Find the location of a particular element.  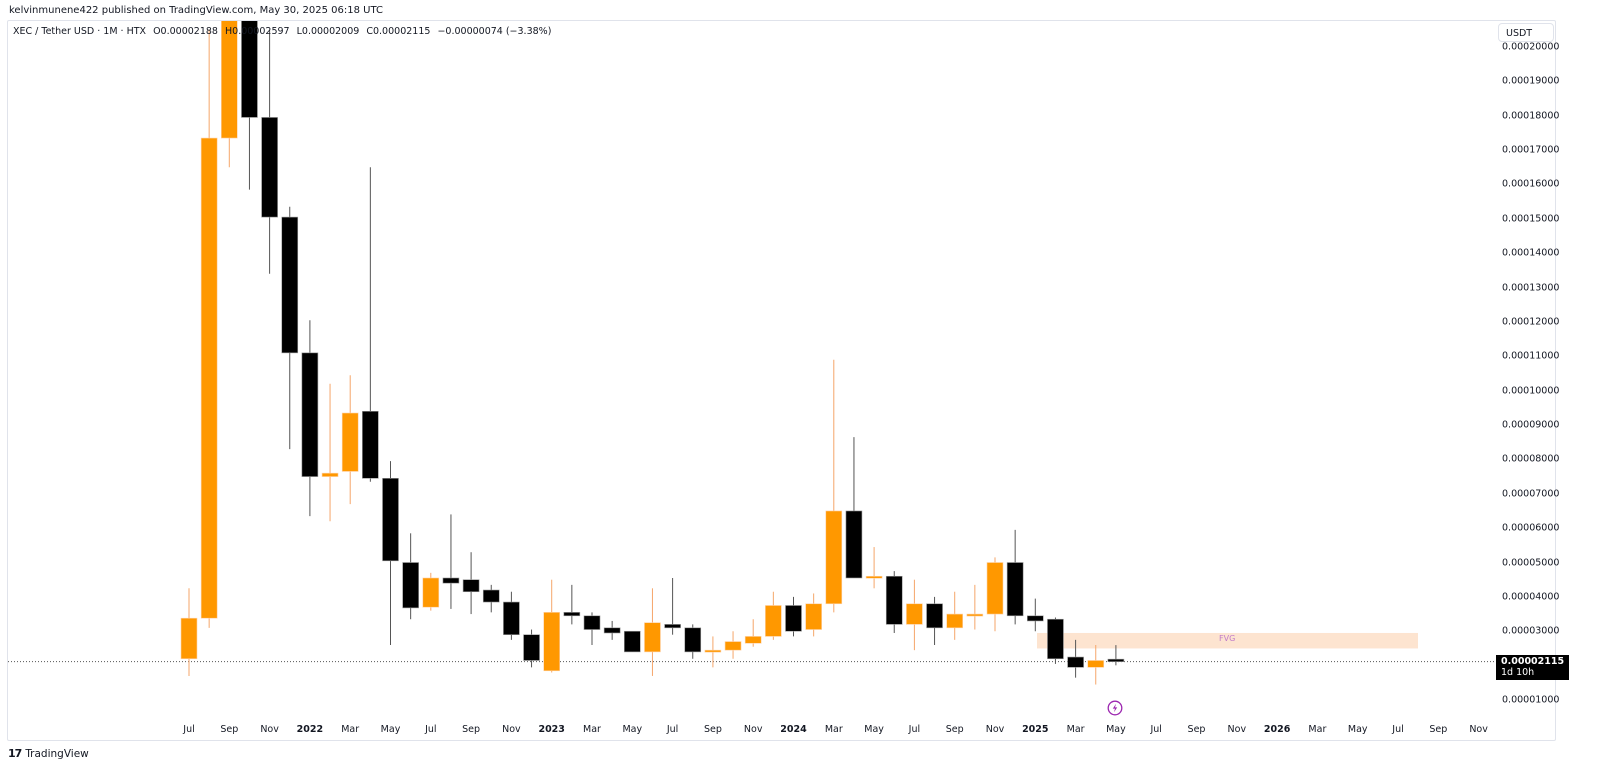

price-tick-label: 0.00009000 is located at coordinates (1531, 425).